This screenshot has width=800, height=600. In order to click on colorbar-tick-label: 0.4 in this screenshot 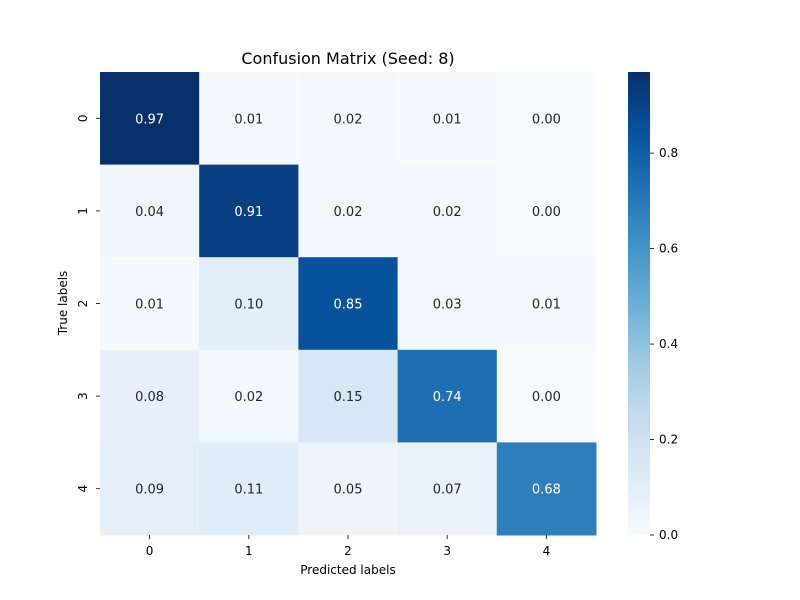, I will do `click(668, 344)`.